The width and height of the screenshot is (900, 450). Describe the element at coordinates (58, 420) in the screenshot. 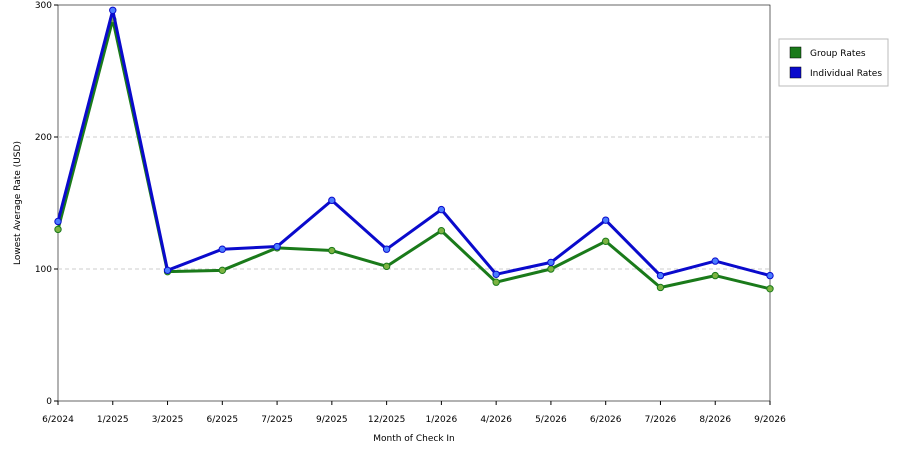

I see `x-tick-label: 6/2024` at that location.